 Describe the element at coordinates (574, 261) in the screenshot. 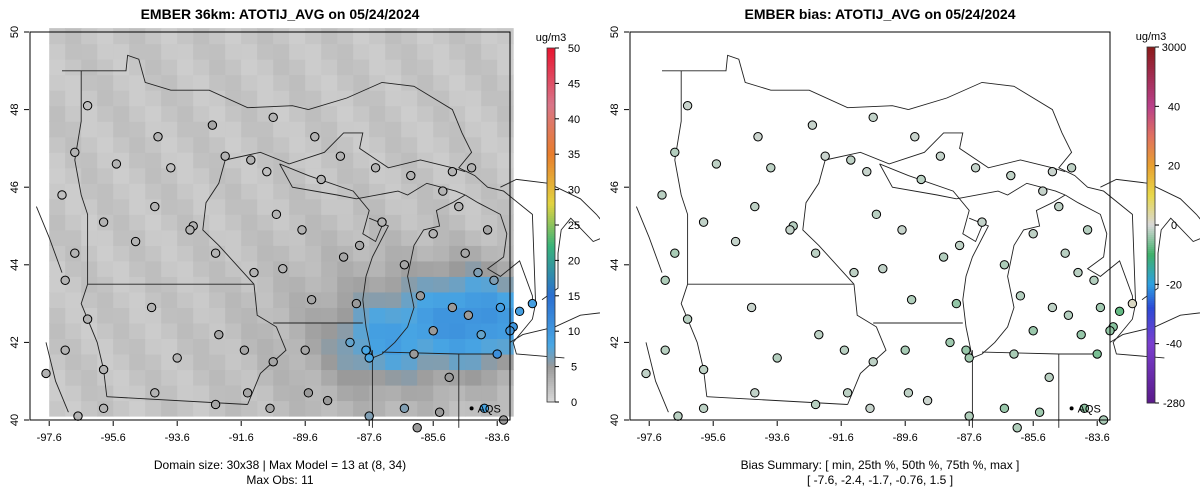

I see `colorbar-tick-label: 20` at that location.